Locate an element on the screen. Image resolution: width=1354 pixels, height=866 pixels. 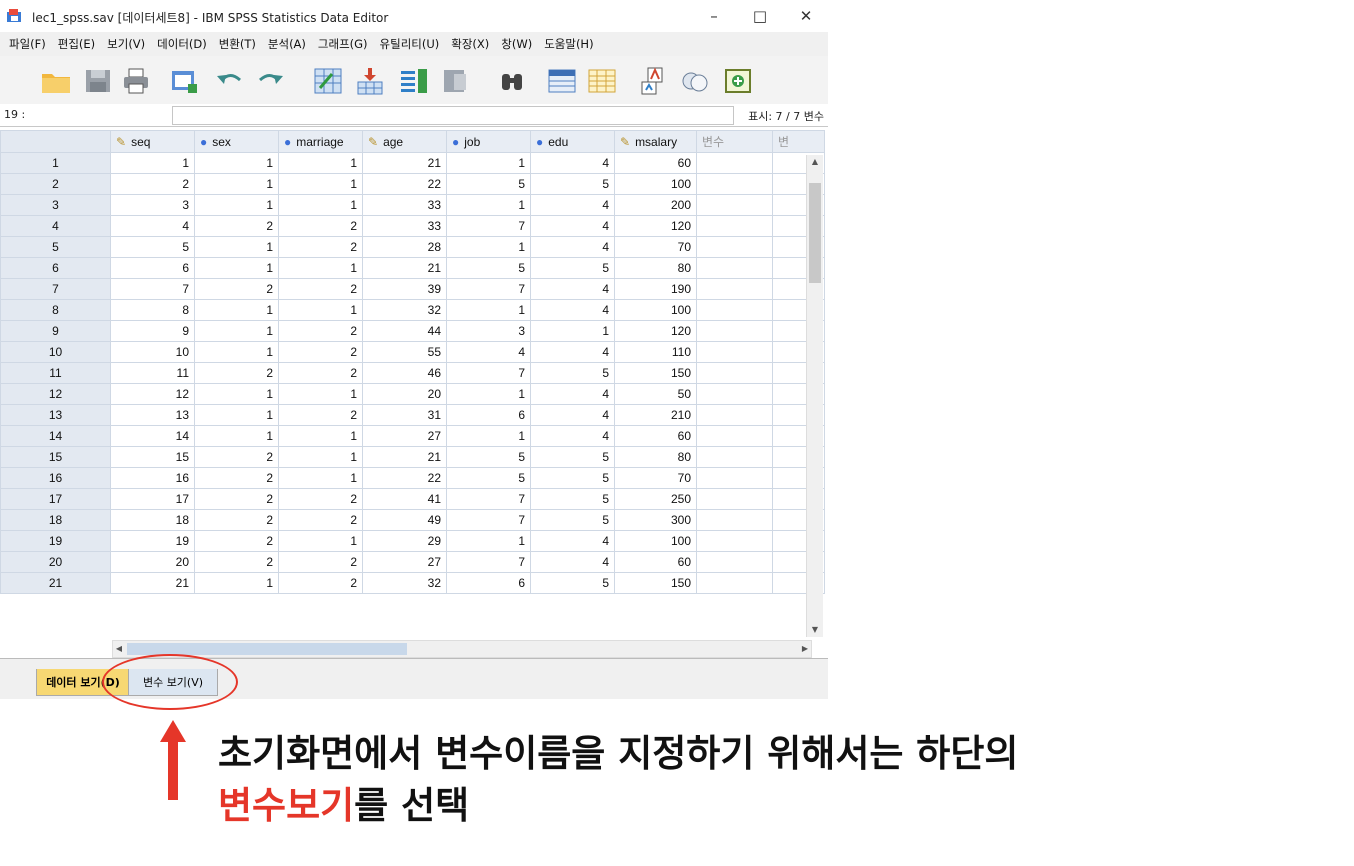
data-cell: 31 is located at coordinates (404, 415).